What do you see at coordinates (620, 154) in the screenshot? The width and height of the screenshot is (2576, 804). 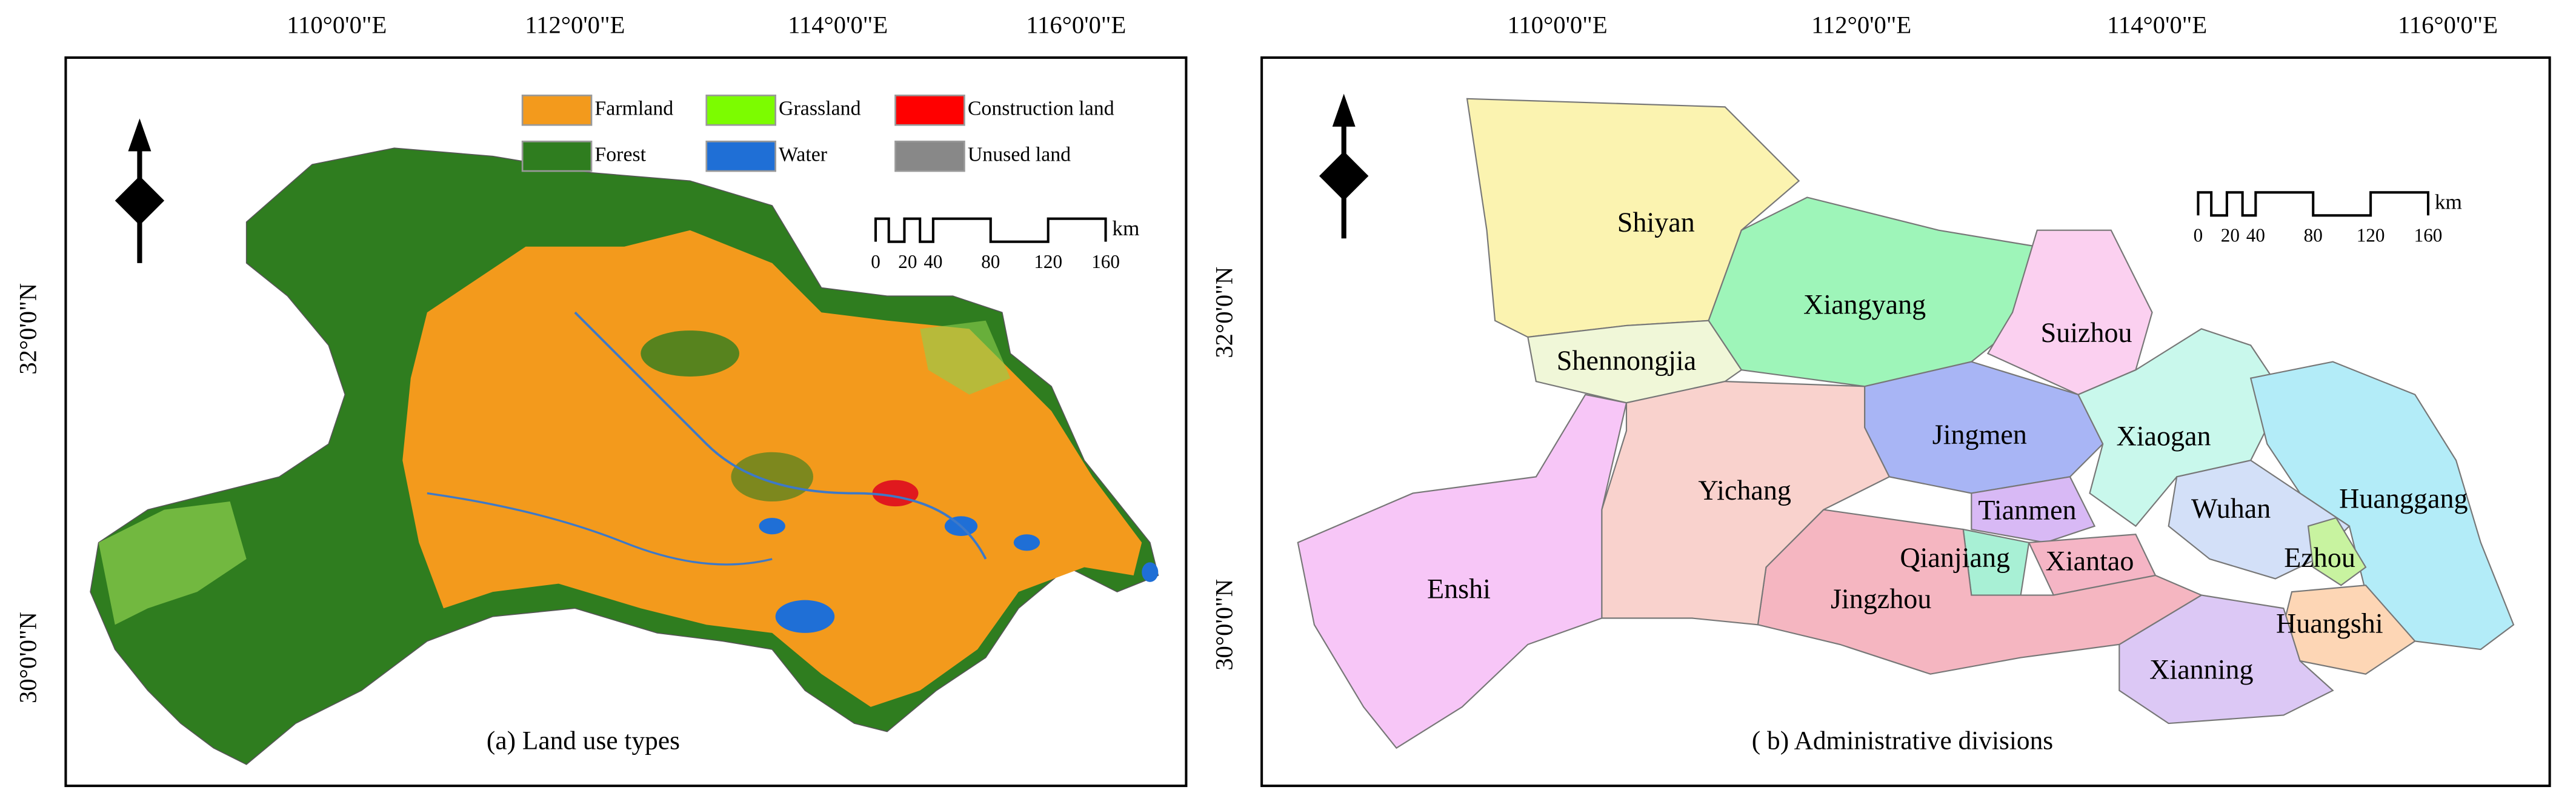 I see `legend-label: Forest` at bounding box center [620, 154].